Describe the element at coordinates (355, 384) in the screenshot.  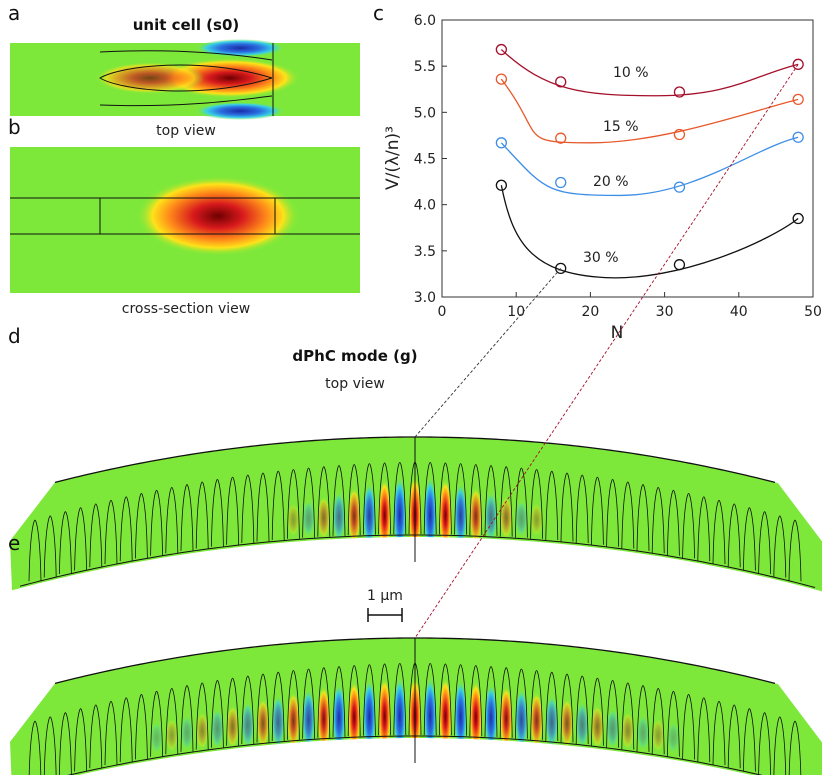
I see `panel-d-caption: top view` at that location.